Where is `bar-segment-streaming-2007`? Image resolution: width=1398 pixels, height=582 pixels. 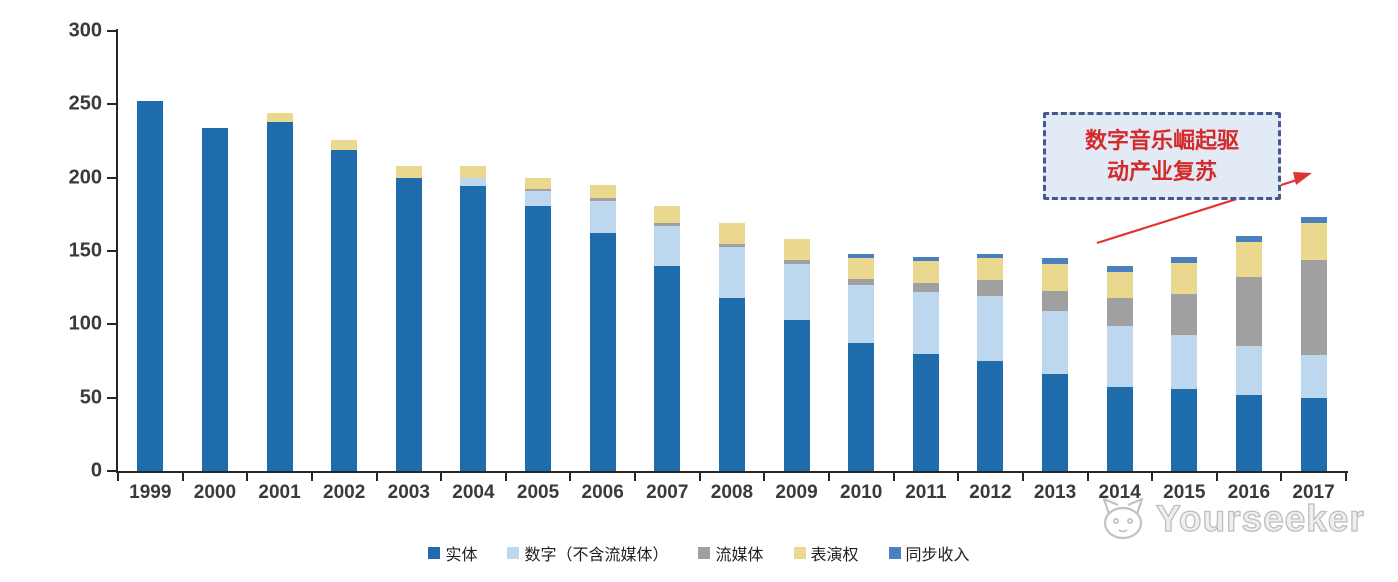
bar-segment-streaming-2007 is located at coordinates (667, 225).